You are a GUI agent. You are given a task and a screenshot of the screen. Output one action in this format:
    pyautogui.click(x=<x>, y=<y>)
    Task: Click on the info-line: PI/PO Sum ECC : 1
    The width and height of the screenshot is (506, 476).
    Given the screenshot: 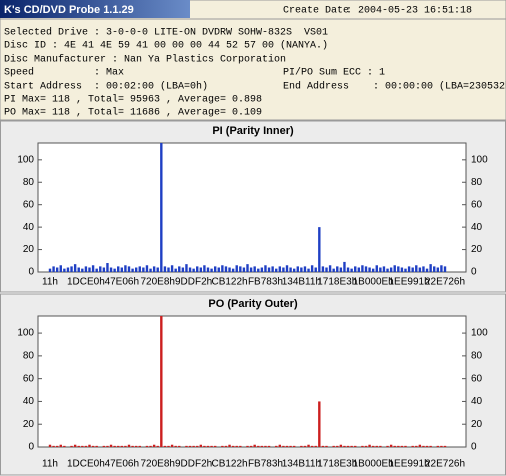 What is the action you would take?
    pyautogui.click(x=334, y=73)
    